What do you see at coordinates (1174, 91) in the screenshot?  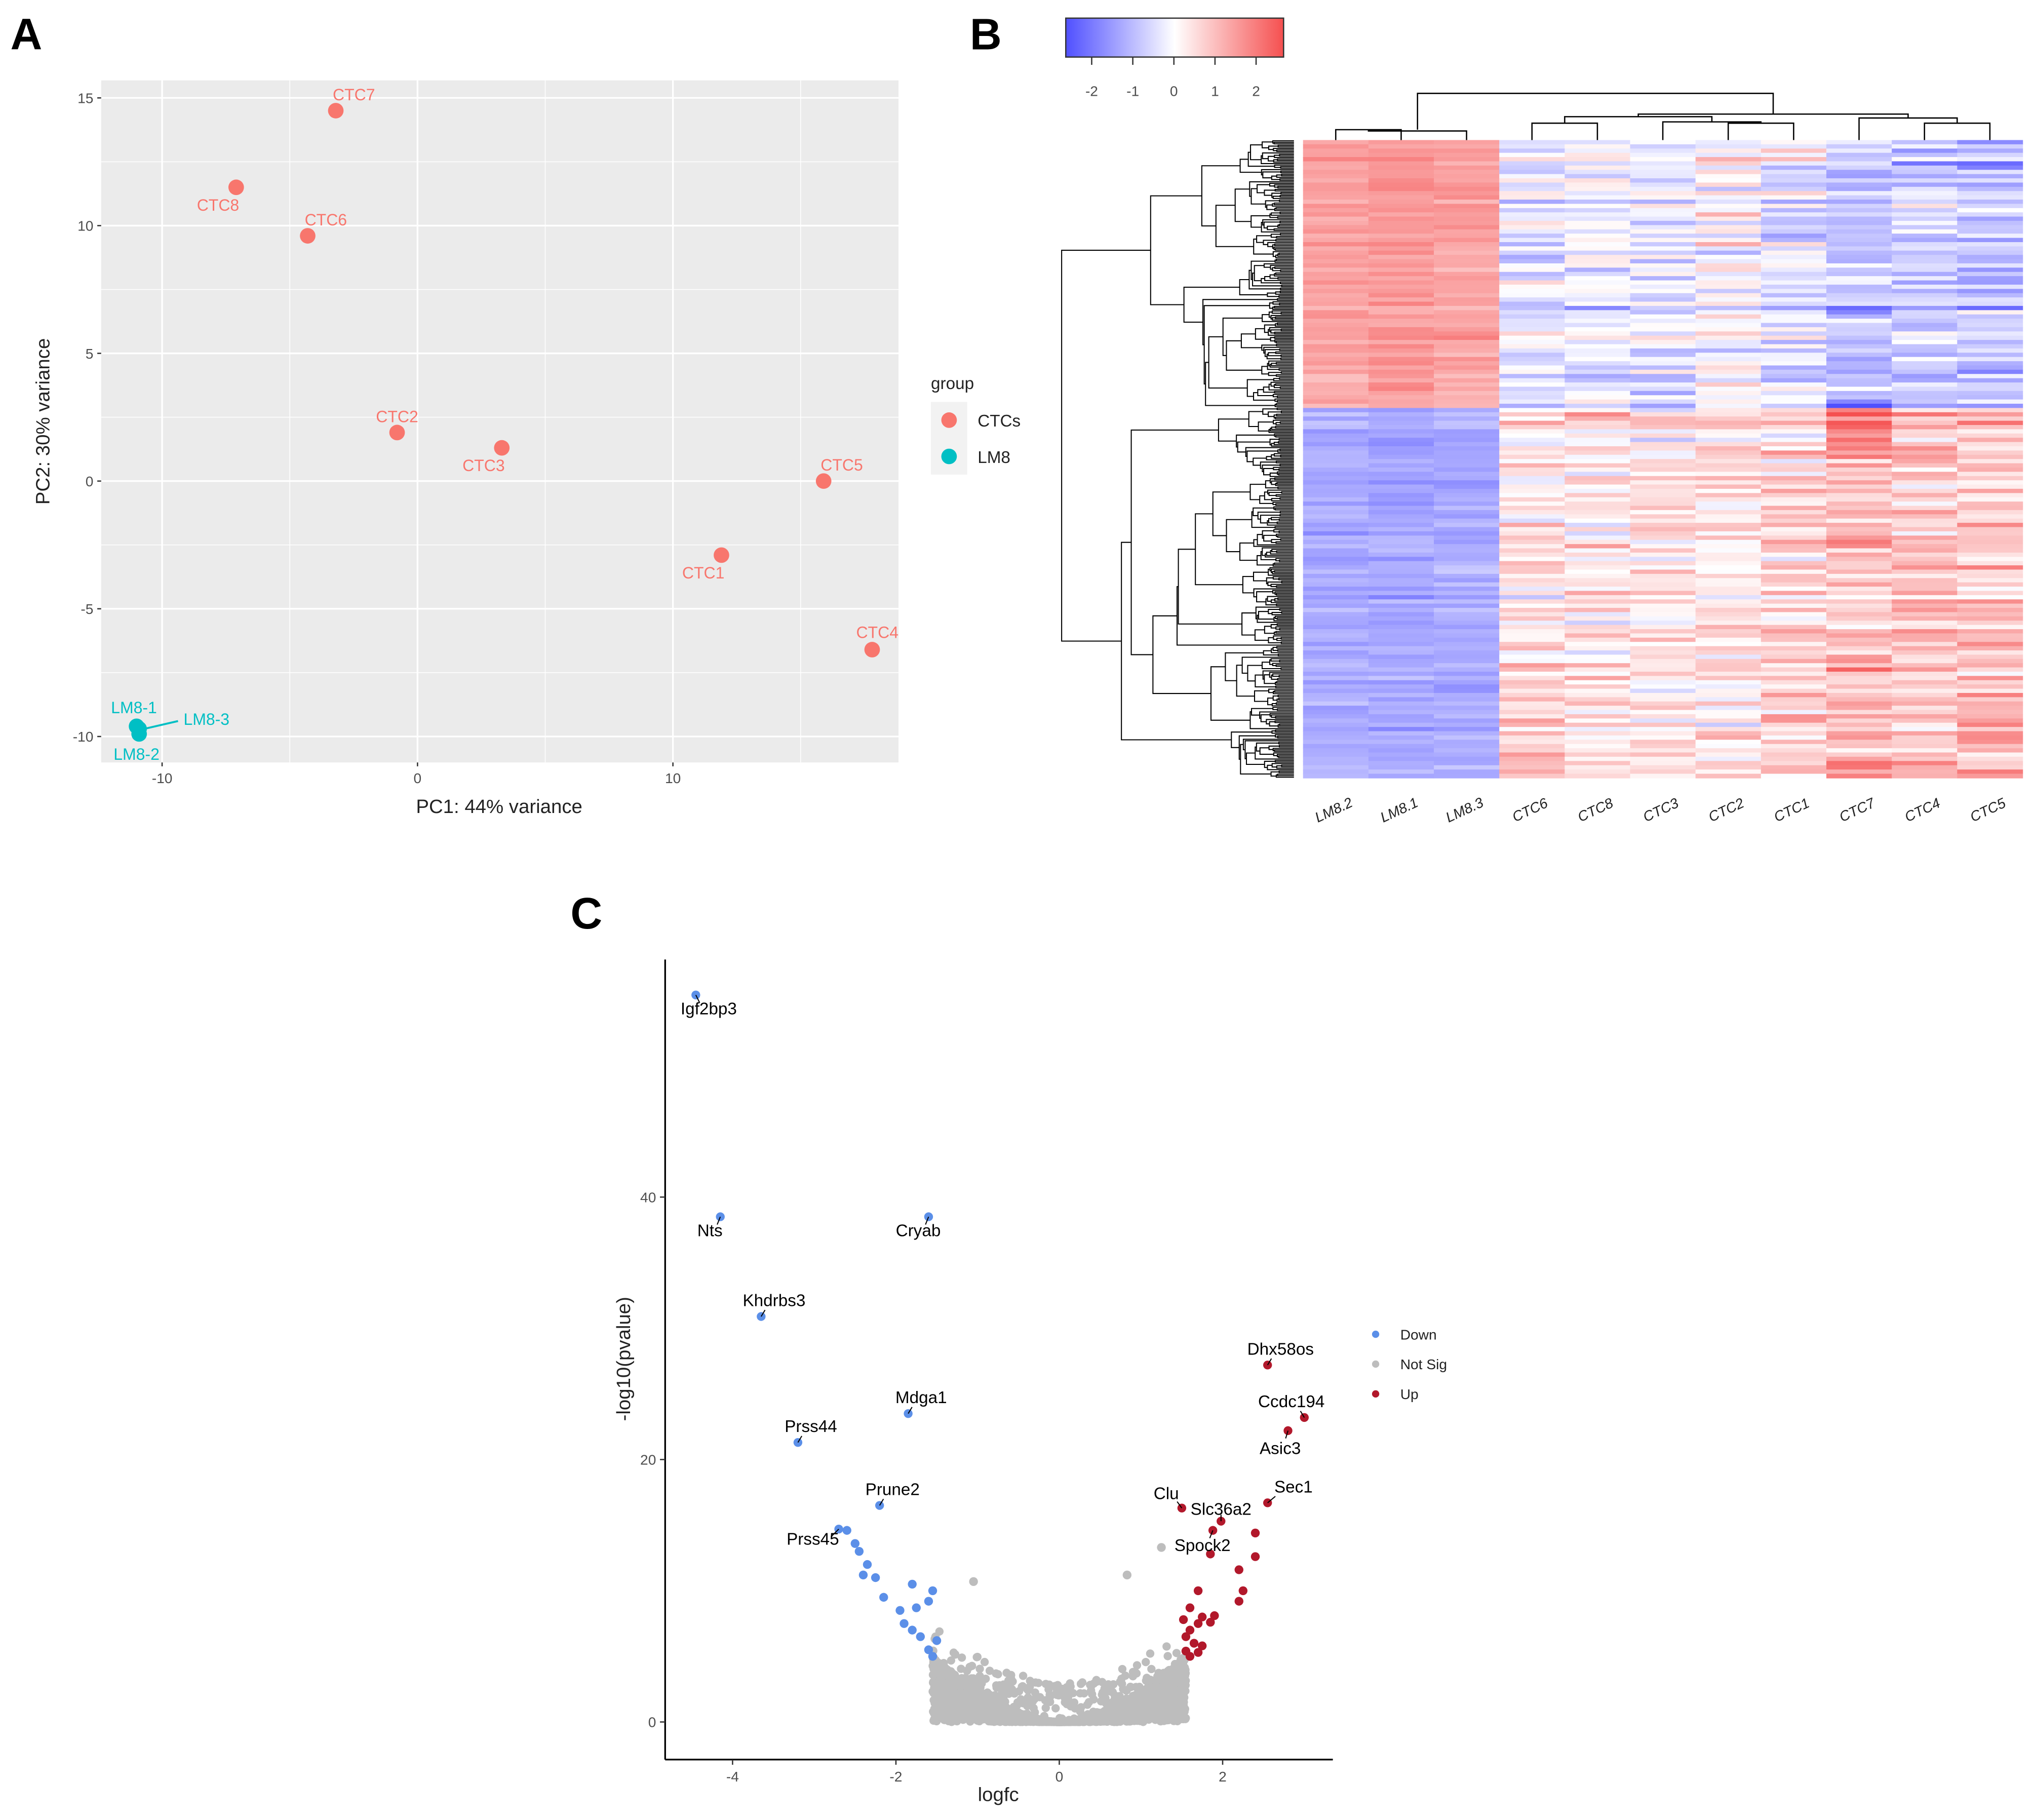 I see `color-key-tick-label: 0` at bounding box center [1174, 91].